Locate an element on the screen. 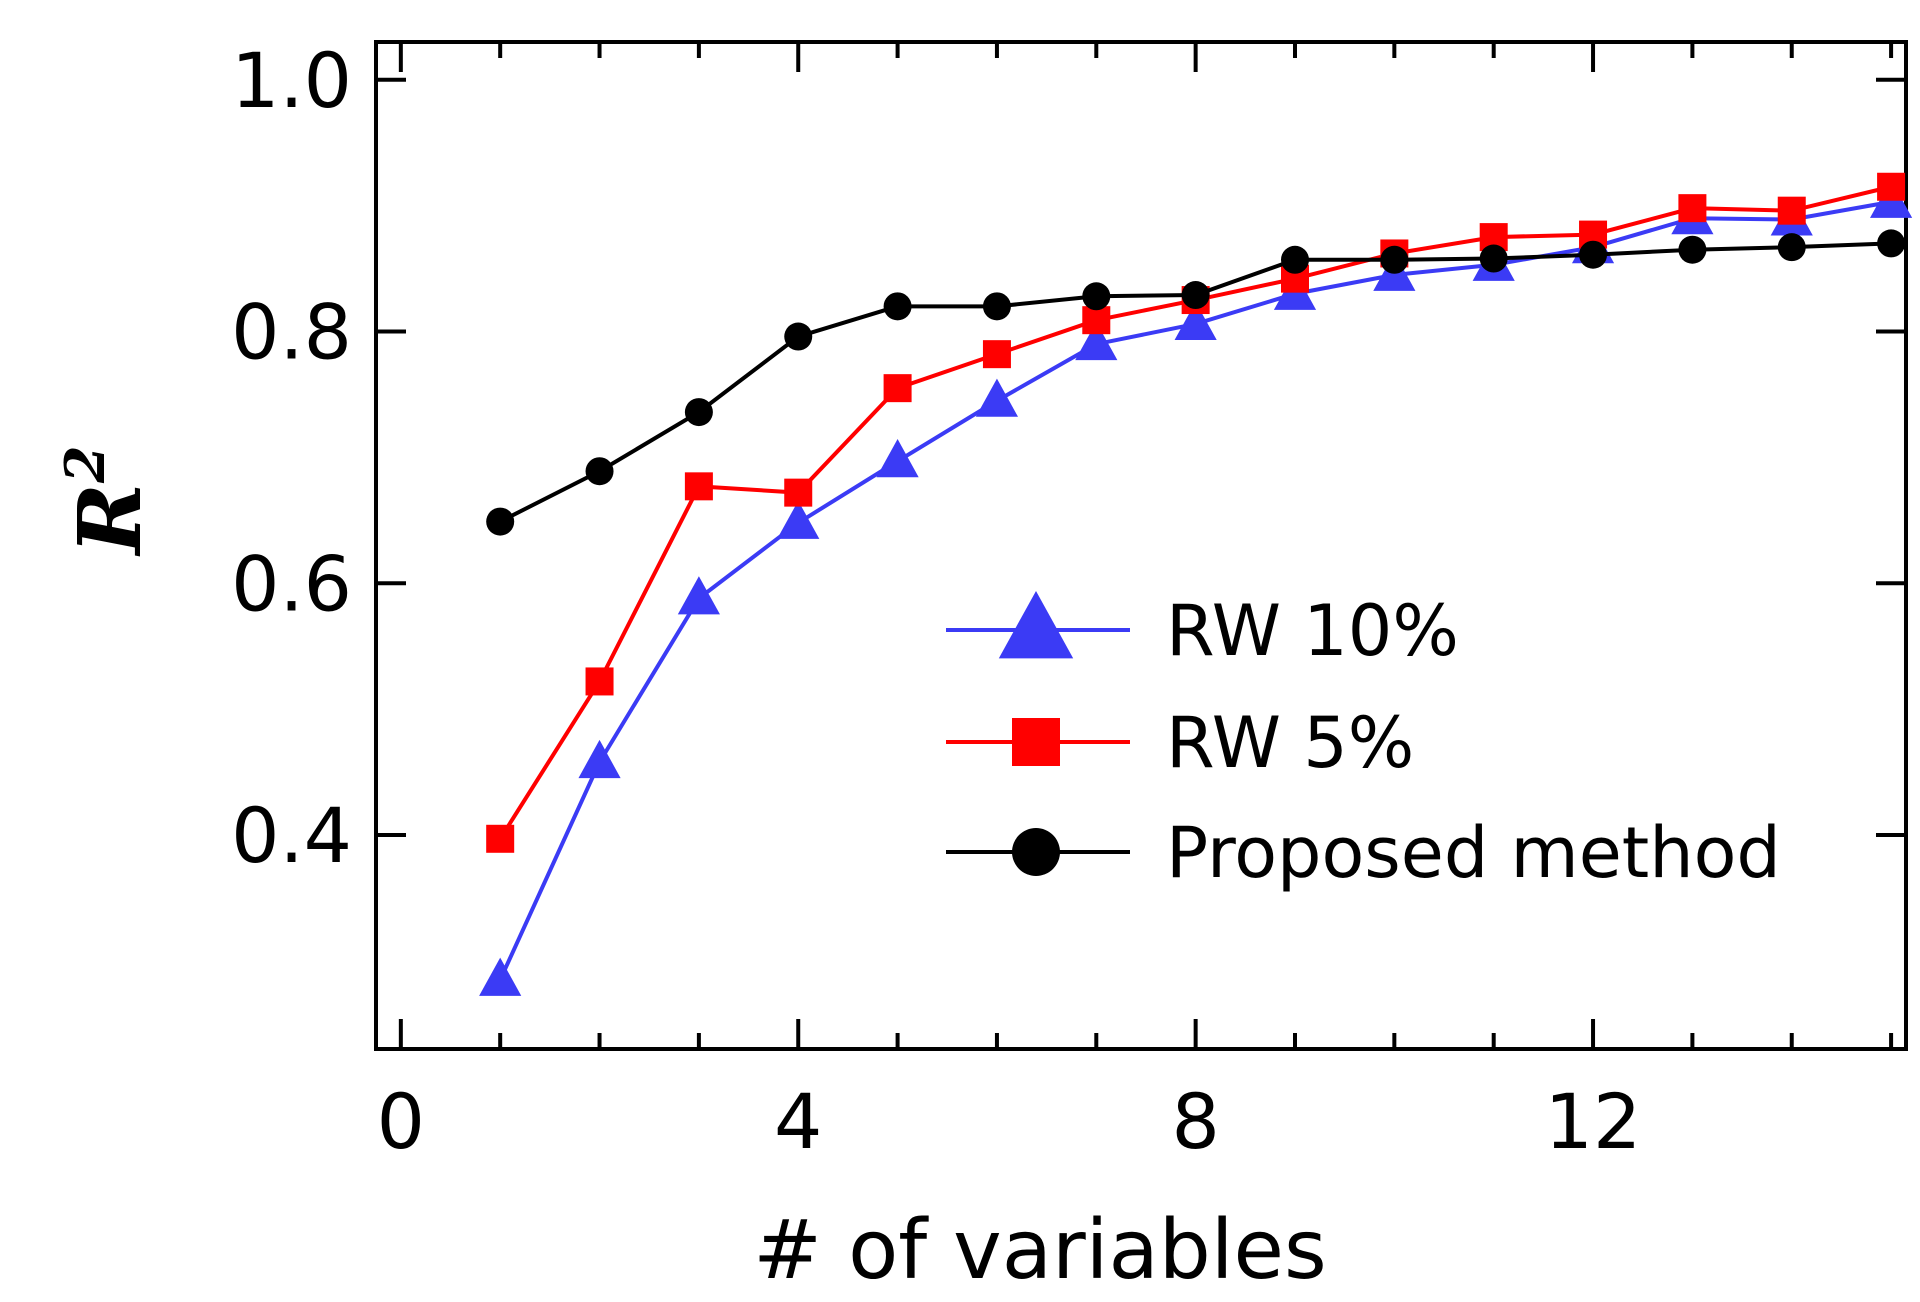  legend-item: RW 5% is located at coordinates (1180, 743).